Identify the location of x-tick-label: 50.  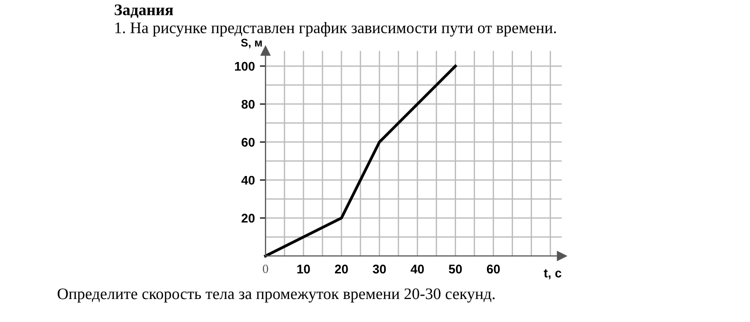
(455, 269).